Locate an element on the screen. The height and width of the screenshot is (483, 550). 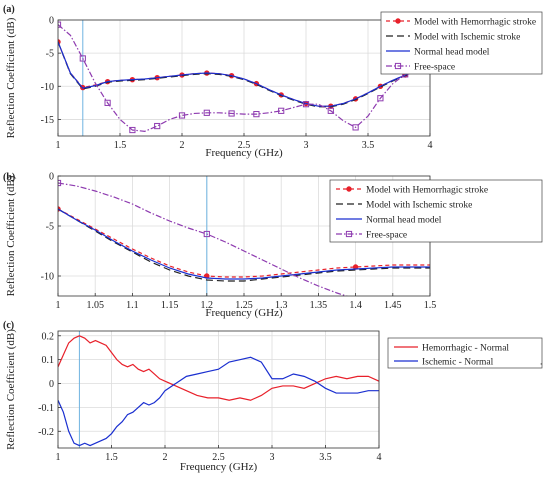
x-tick-label: 1.45 is located at coordinates (393, 305).